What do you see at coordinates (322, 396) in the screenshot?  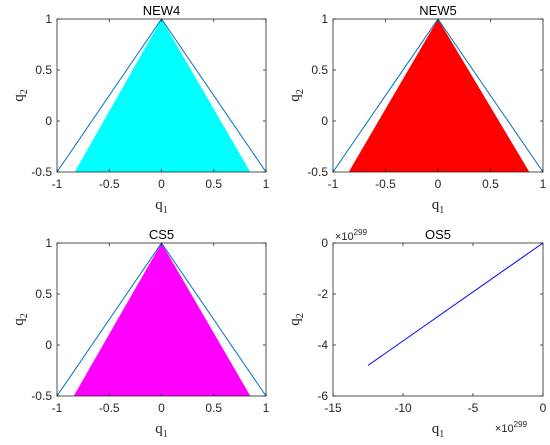 I see `y-tick-label: -6` at bounding box center [322, 396].